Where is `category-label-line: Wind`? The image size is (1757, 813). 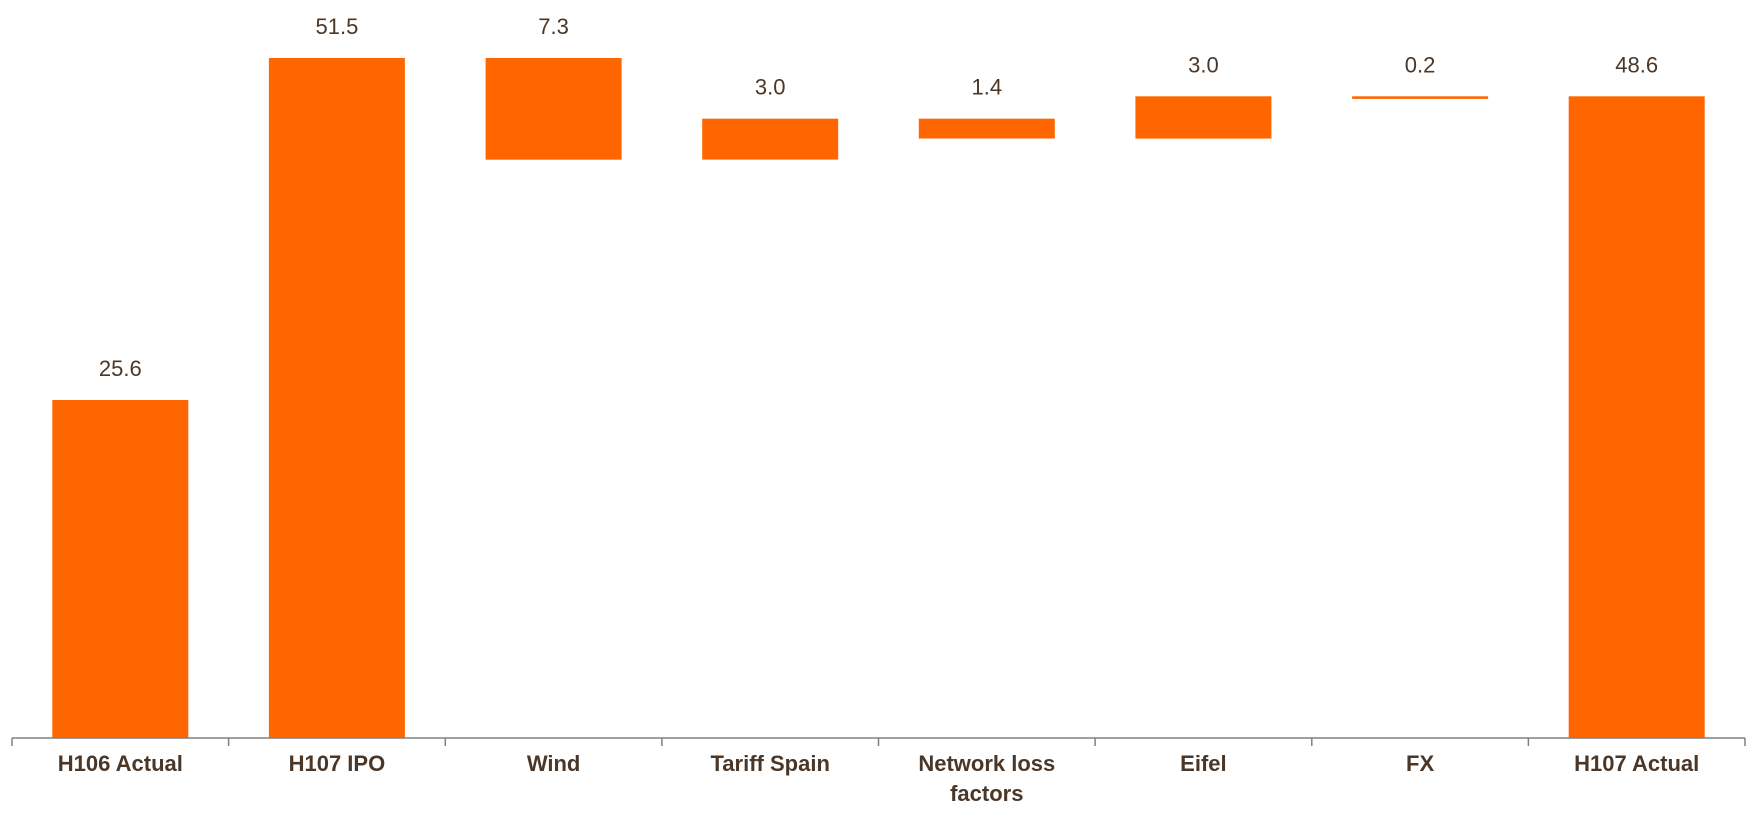 category-label-line: Wind is located at coordinates (554, 763).